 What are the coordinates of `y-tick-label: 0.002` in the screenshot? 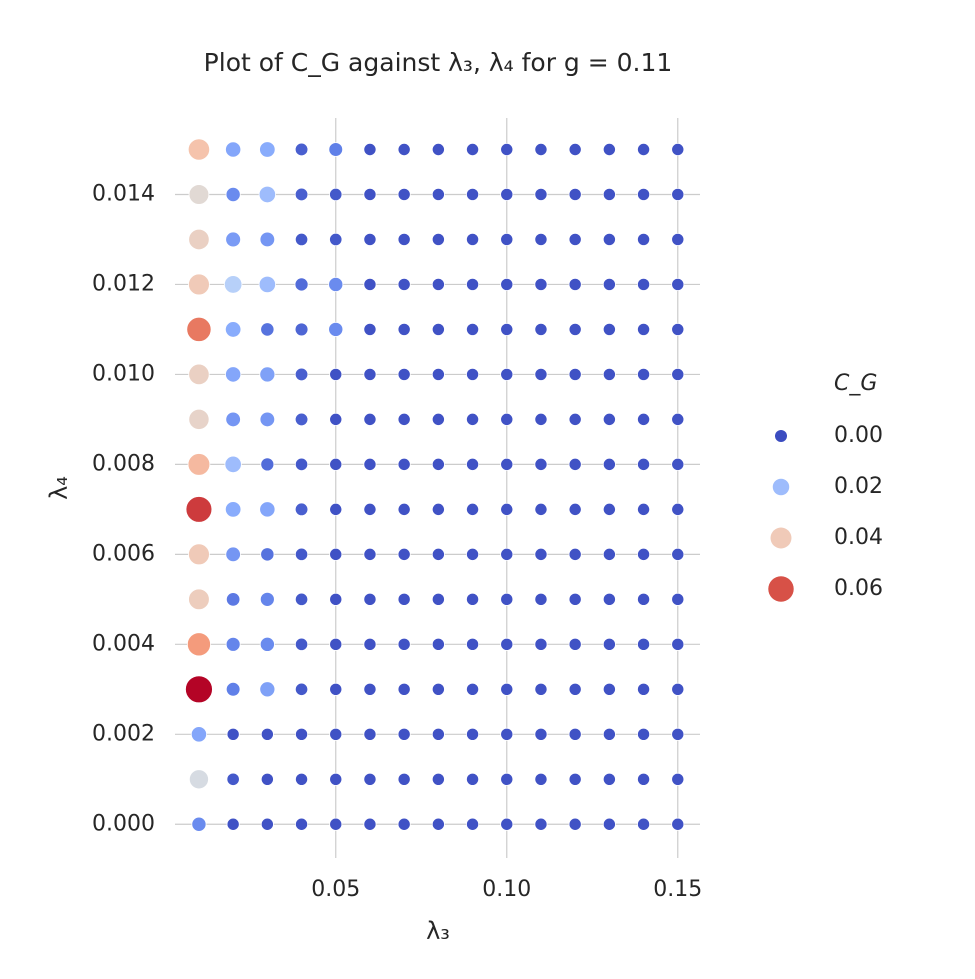 It's located at (123, 733).